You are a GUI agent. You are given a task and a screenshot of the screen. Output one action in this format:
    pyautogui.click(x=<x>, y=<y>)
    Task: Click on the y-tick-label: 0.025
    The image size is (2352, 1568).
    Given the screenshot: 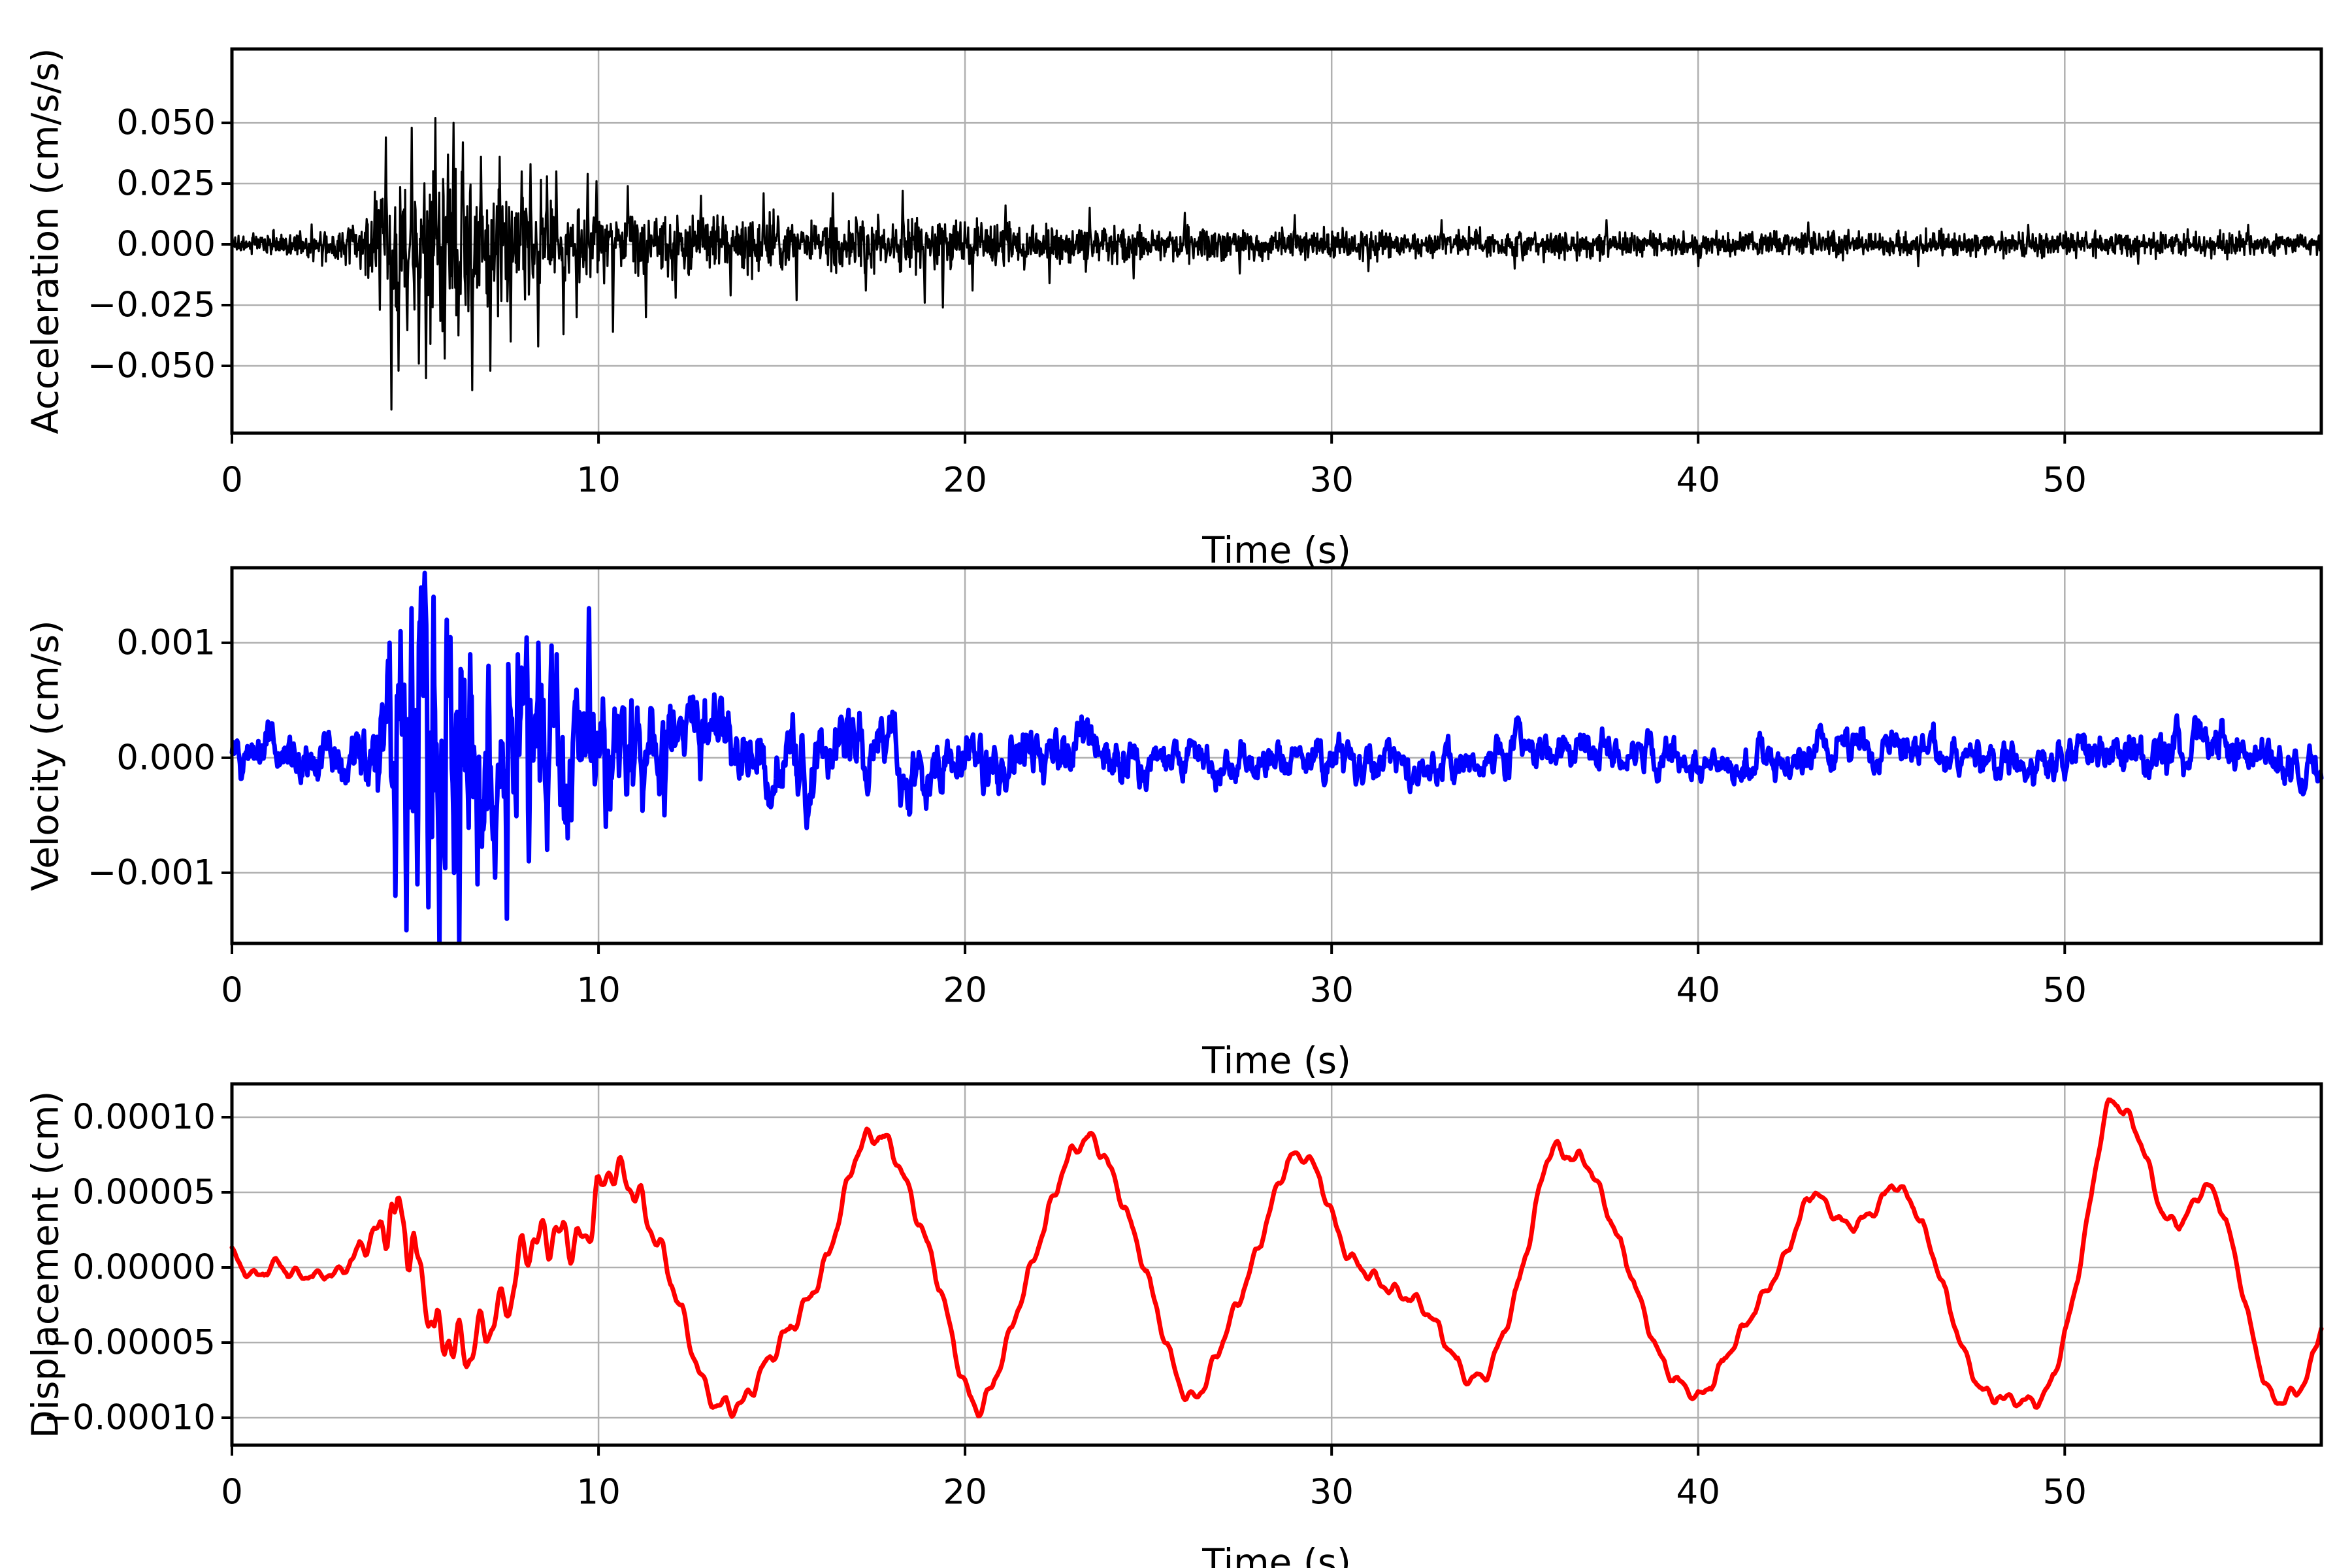 What is the action you would take?
    pyautogui.click(x=166, y=184)
    